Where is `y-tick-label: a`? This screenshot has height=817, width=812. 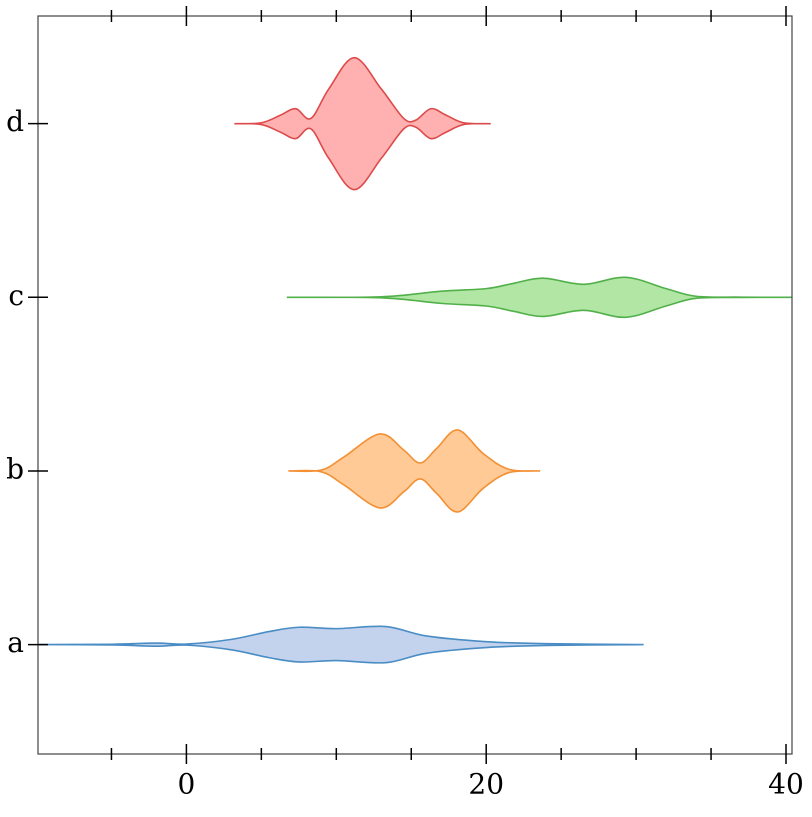
y-tick-label: a is located at coordinates (15, 642).